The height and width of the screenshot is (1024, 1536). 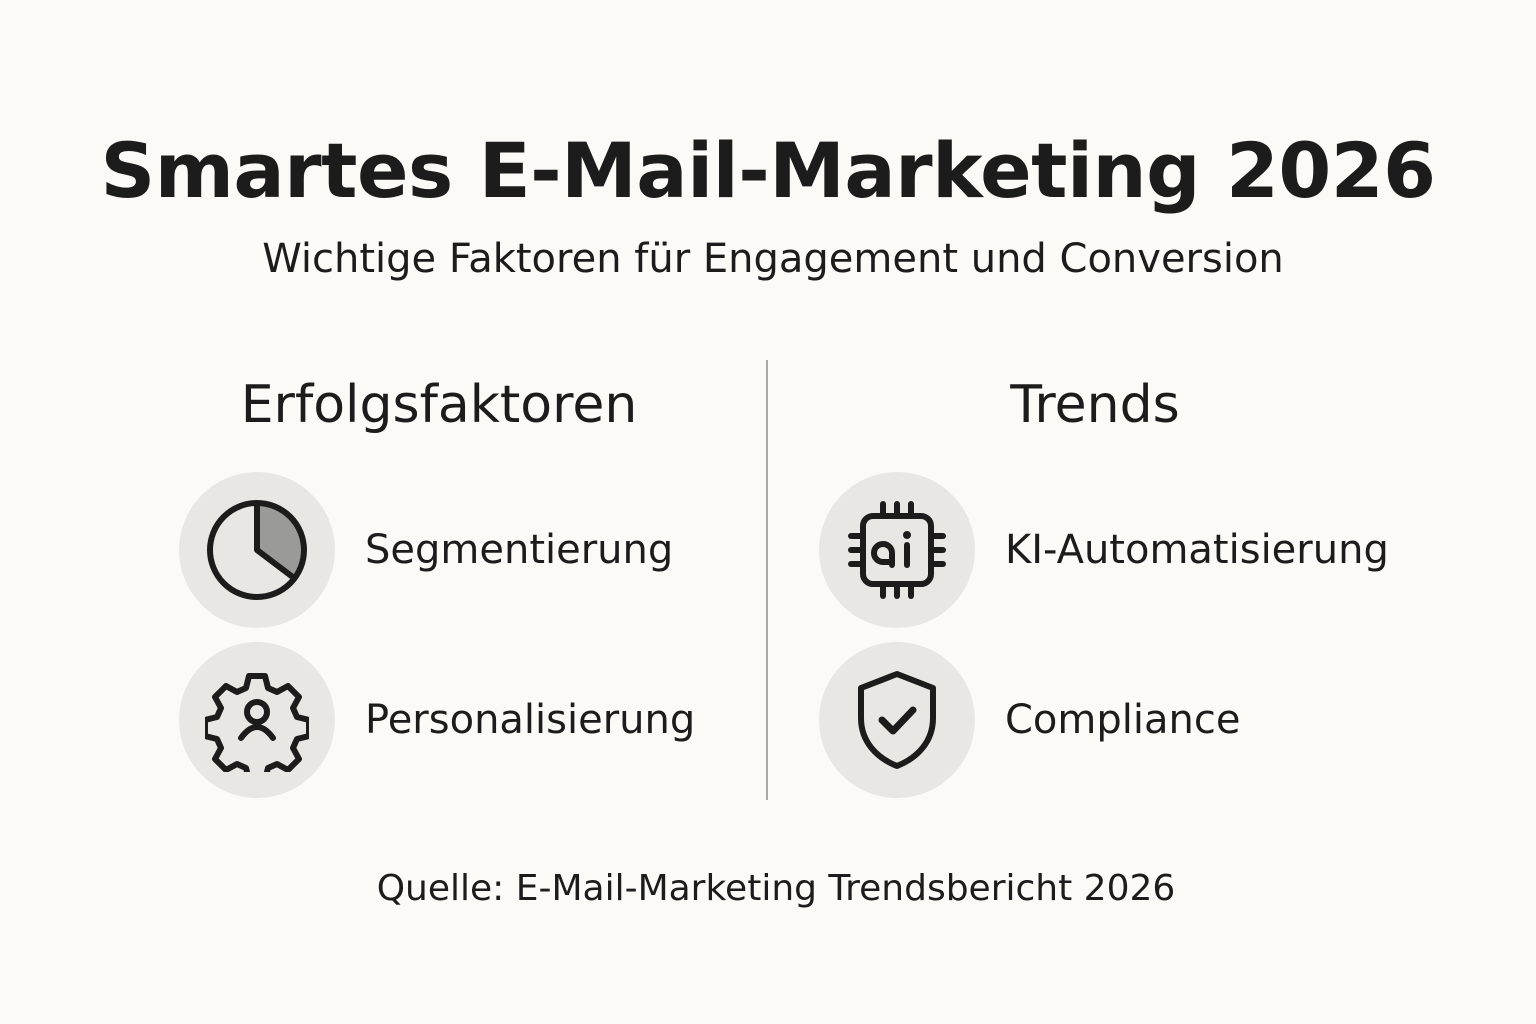 What do you see at coordinates (897, 550) in the screenshot?
I see `ai-chip-icon` at bounding box center [897, 550].